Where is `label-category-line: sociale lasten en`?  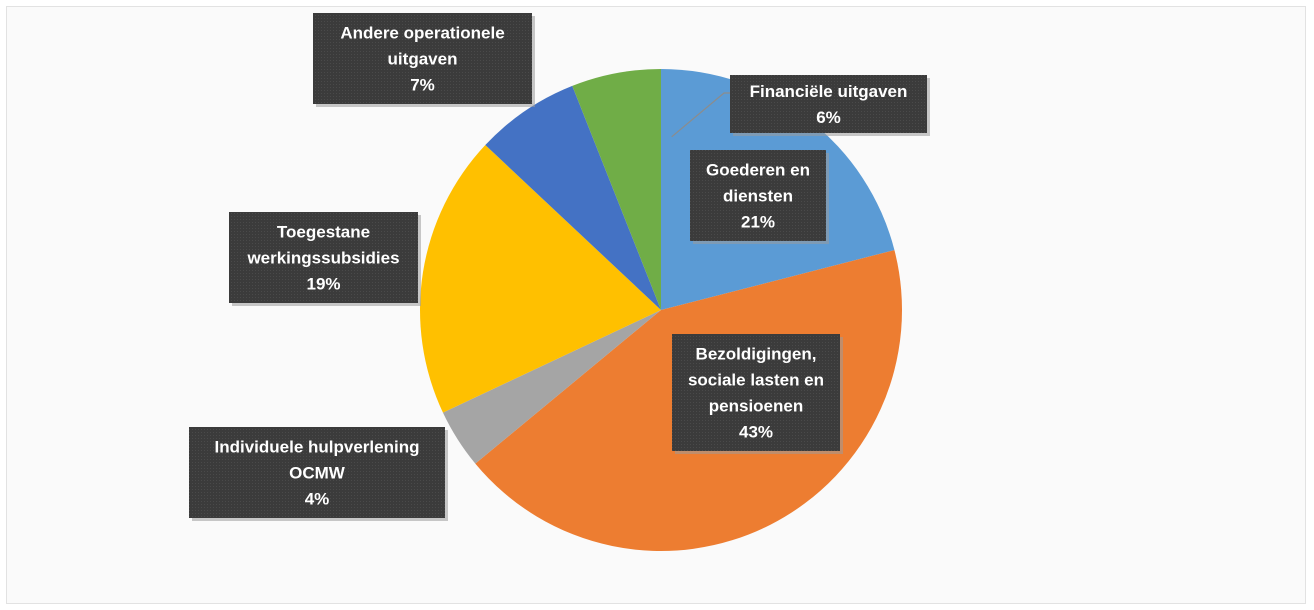
label-category-line: sociale lasten en is located at coordinates (756, 380).